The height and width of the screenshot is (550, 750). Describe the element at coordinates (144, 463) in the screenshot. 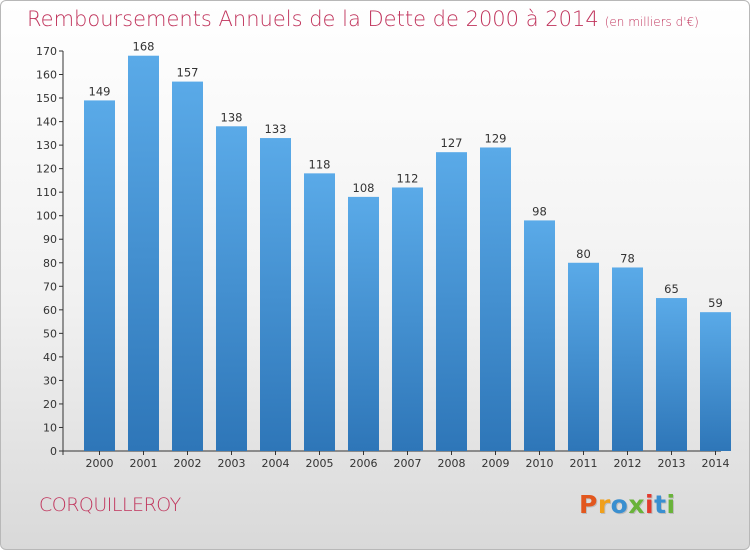

I see `x-tick-label: 2001` at that location.